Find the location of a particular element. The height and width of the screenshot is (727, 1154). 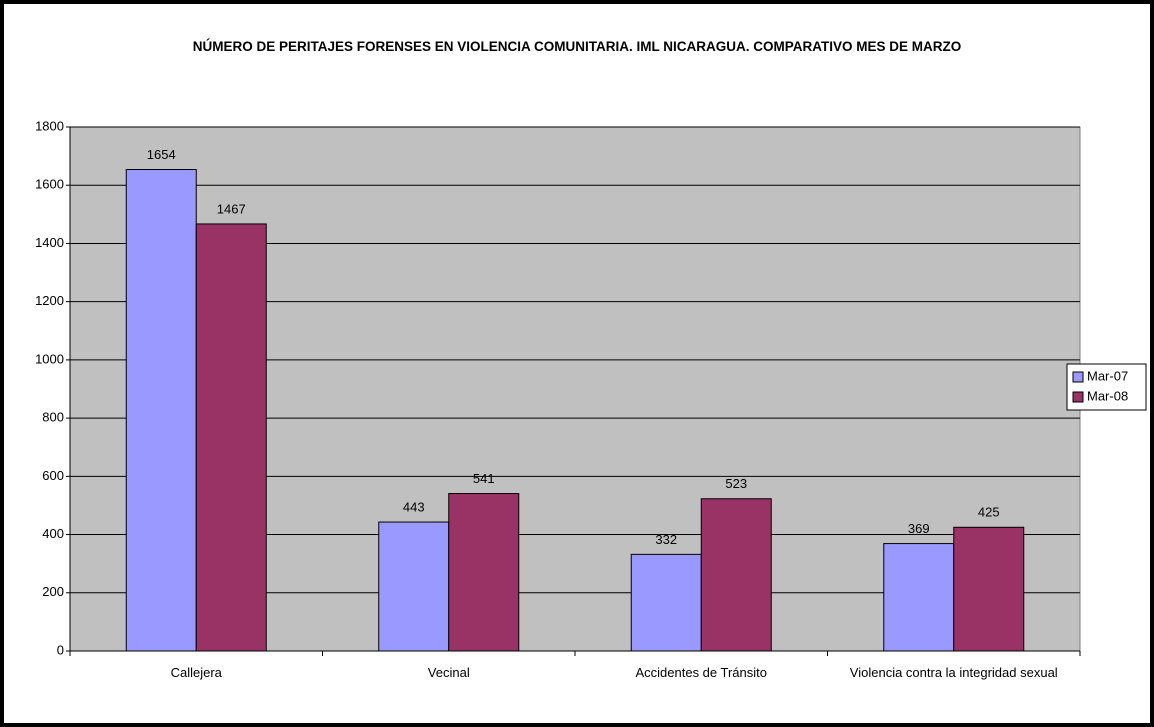

legend-label: Mar-07 is located at coordinates (1107, 375).